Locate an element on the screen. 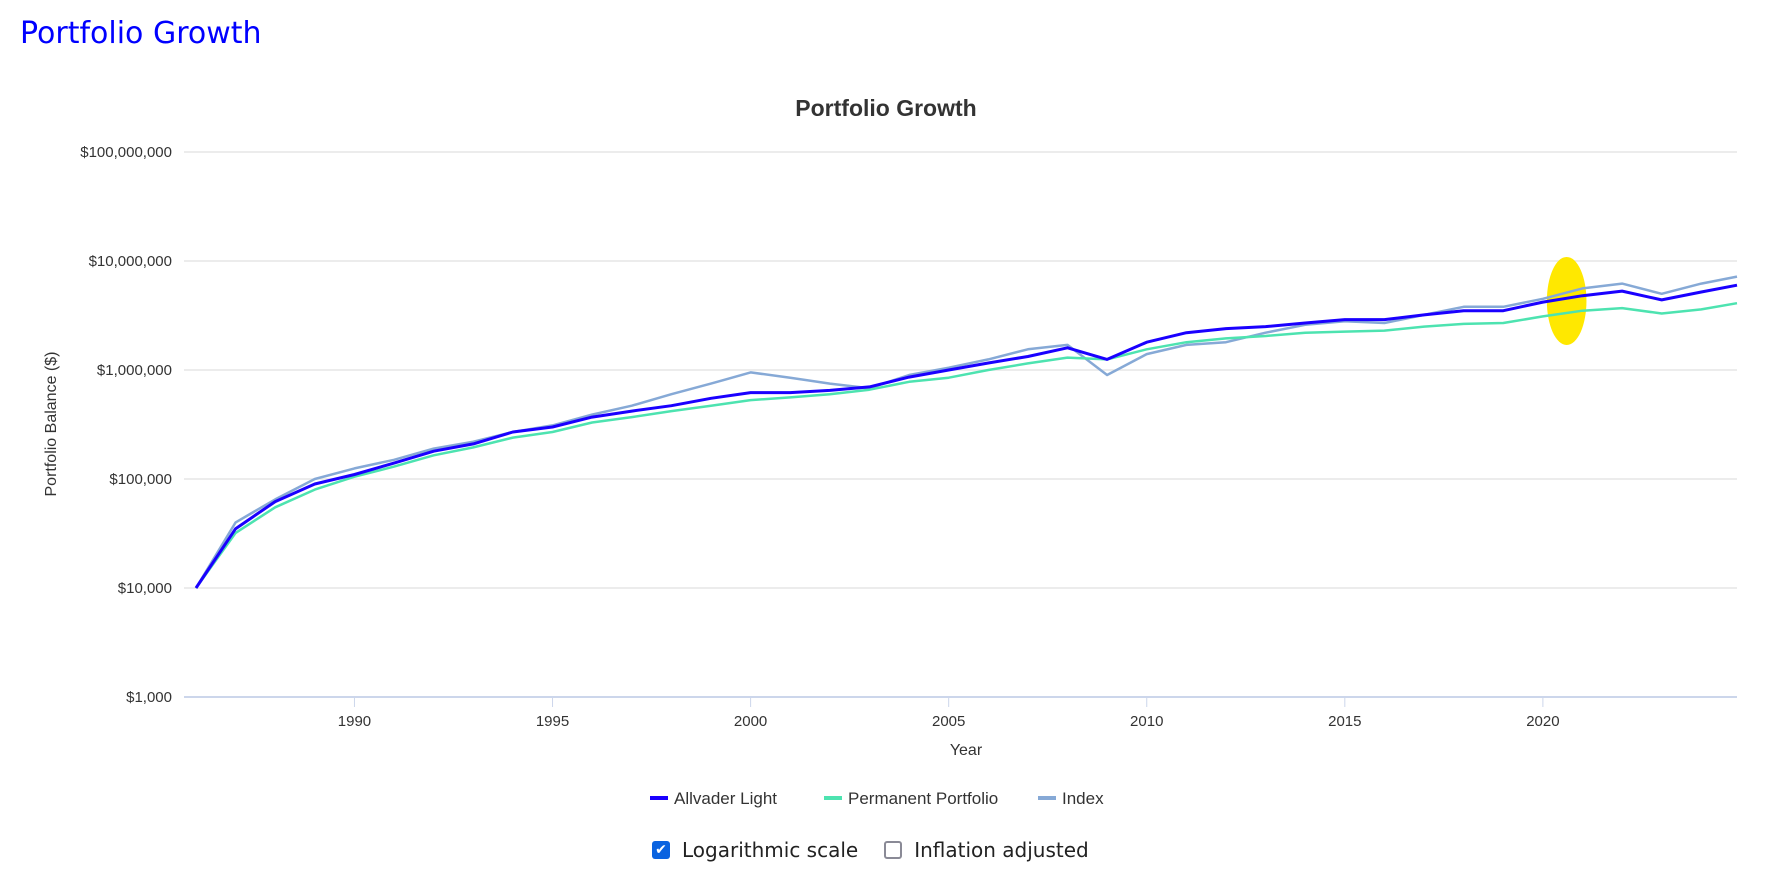  y-tick-label: $100,000 is located at coordinates (140, 479).